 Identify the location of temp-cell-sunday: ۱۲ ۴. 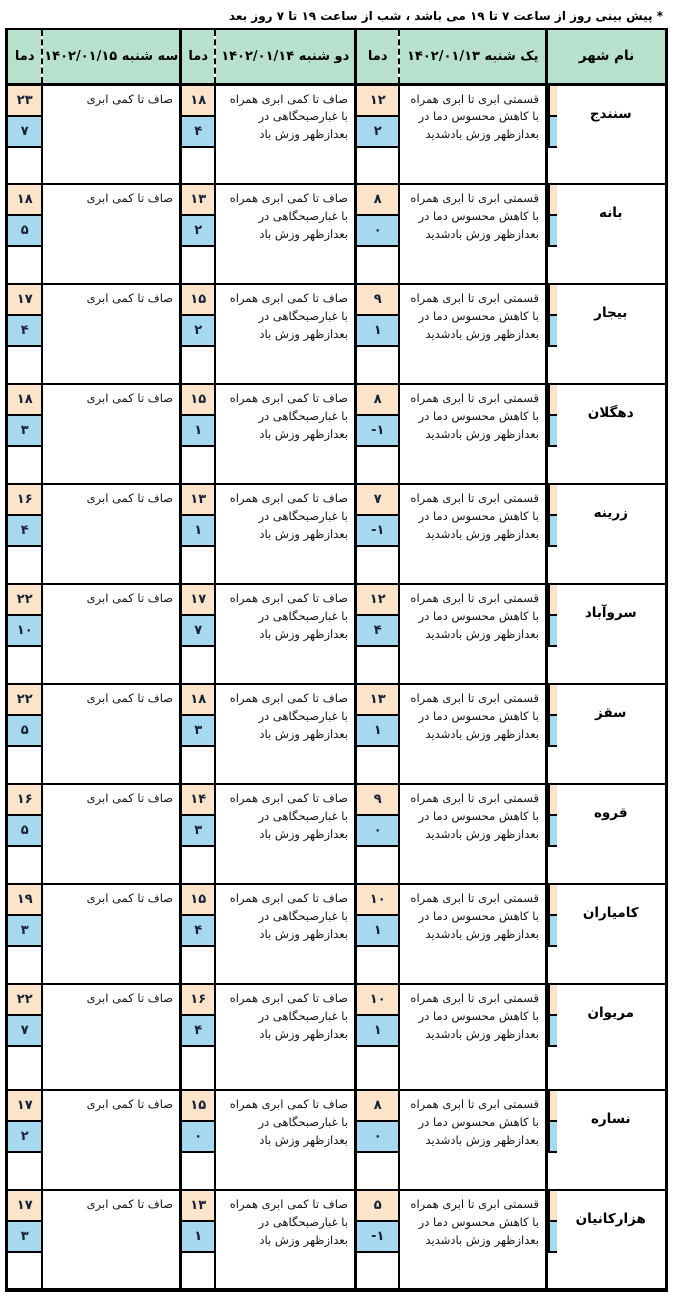
(377, 634).